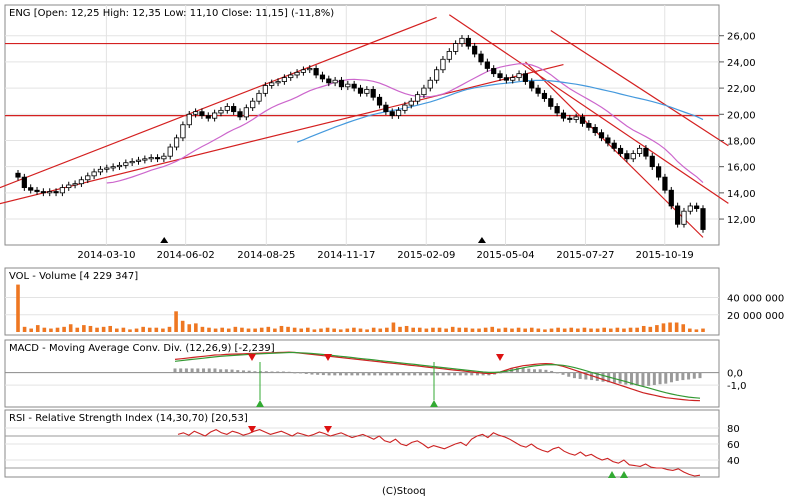 The image size is (800, 500). I want to click on rsi-sell-triangle, so click(252, 429).